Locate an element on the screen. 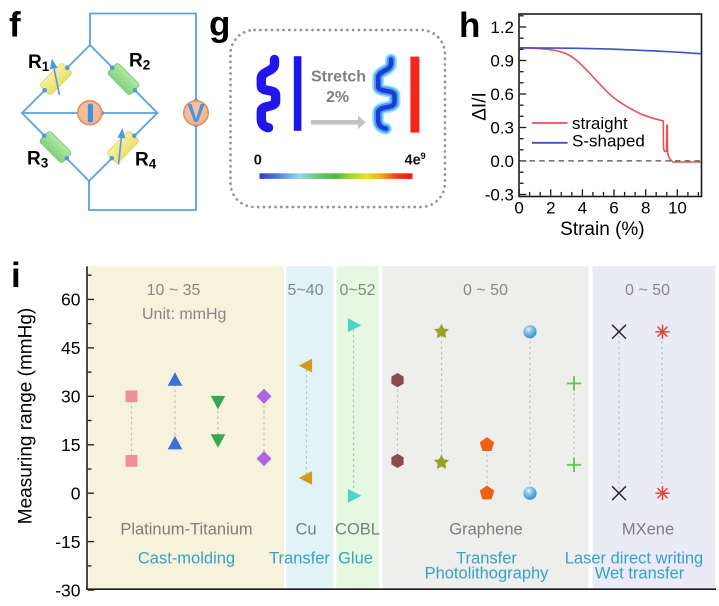 Image resolution: width=719 pixels, height=606 pixels. svg-text: R1 is located at coordinates (39, 63).